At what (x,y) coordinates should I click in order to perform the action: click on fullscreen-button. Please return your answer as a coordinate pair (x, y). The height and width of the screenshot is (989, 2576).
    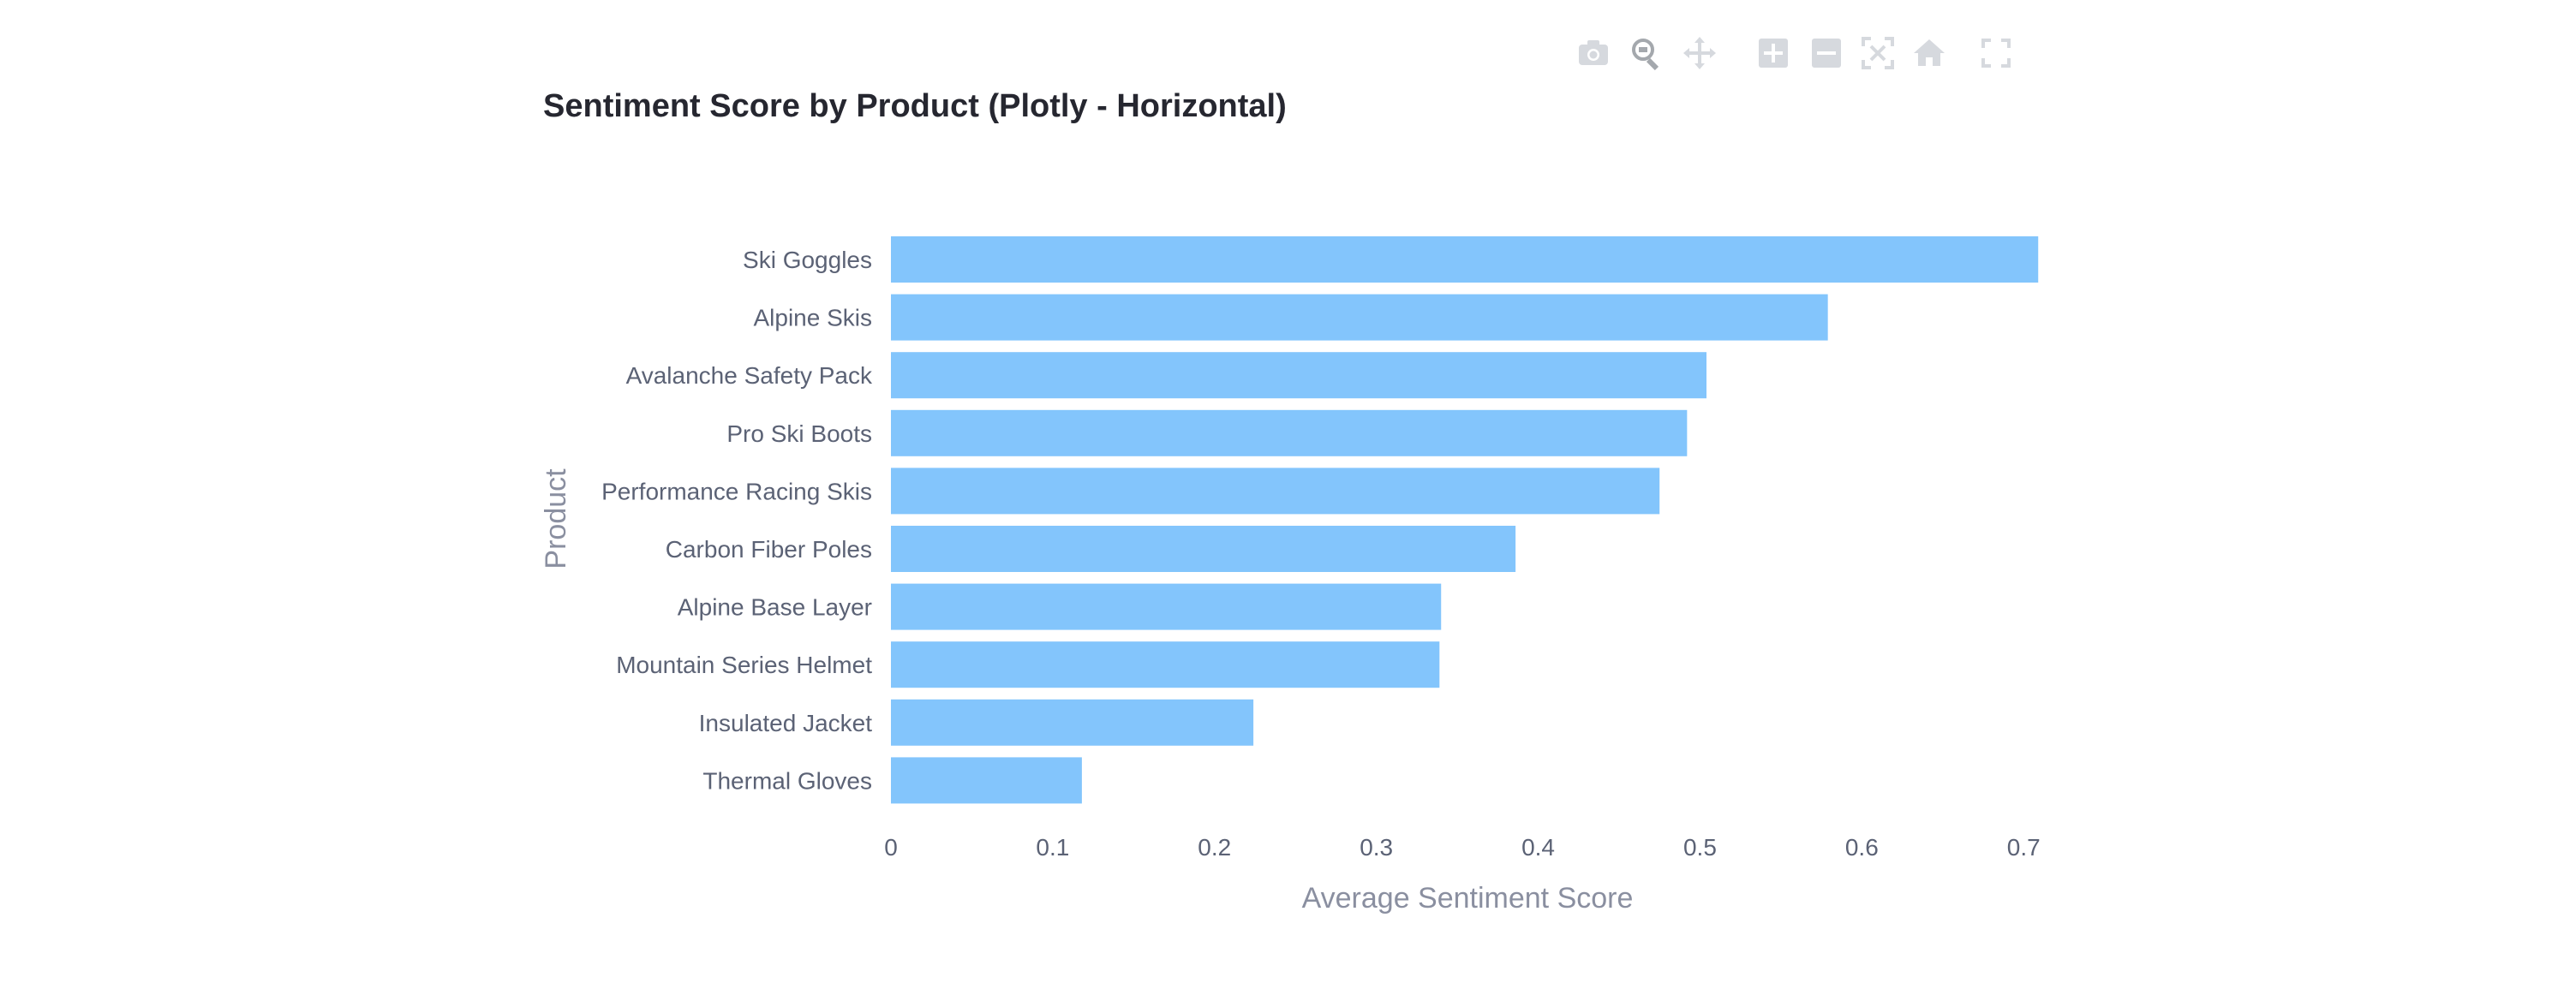
    Looking at the image, I should click on (1996, 54).